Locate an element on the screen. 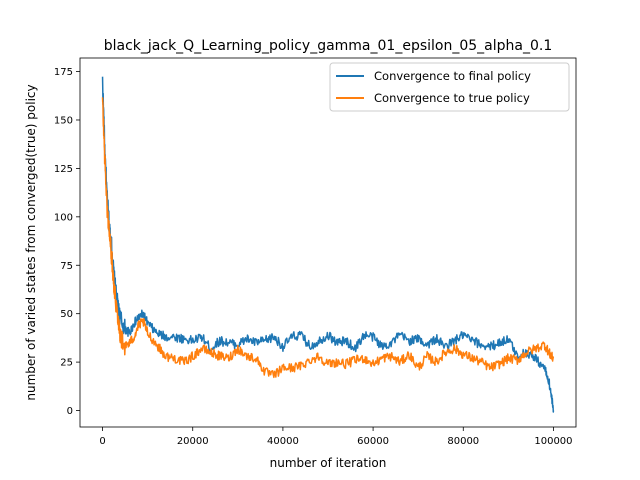 This screenshot has width=640, height=480. y-tick-label: 25 is located at coordinates (66, 363).